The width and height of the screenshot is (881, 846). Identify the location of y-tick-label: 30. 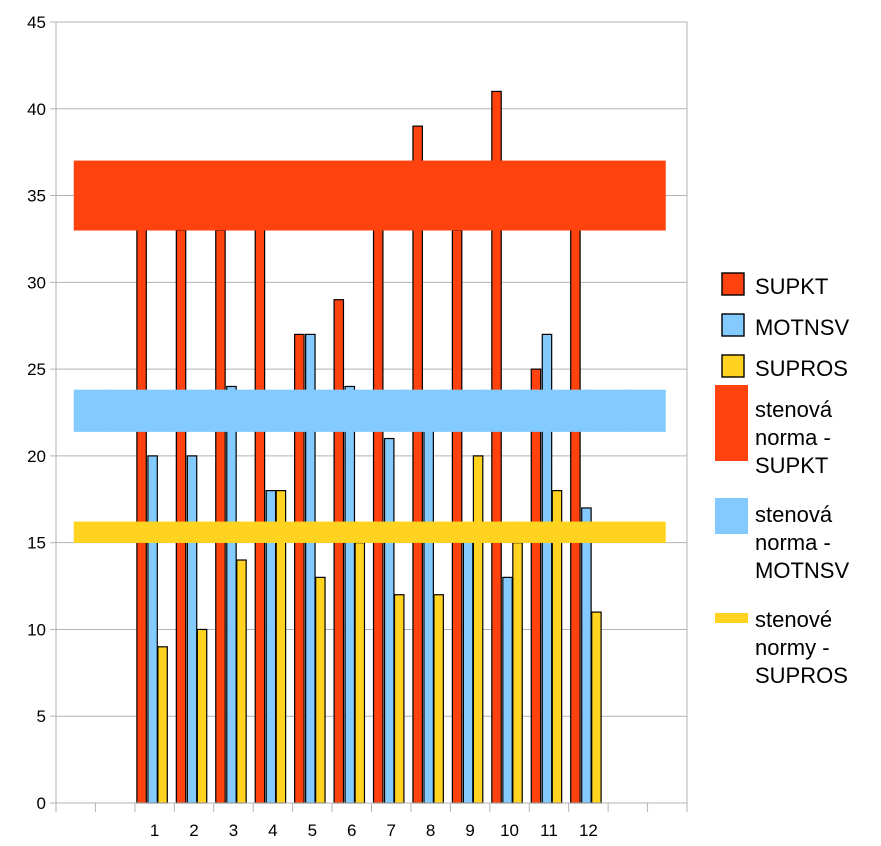
(36, 282).